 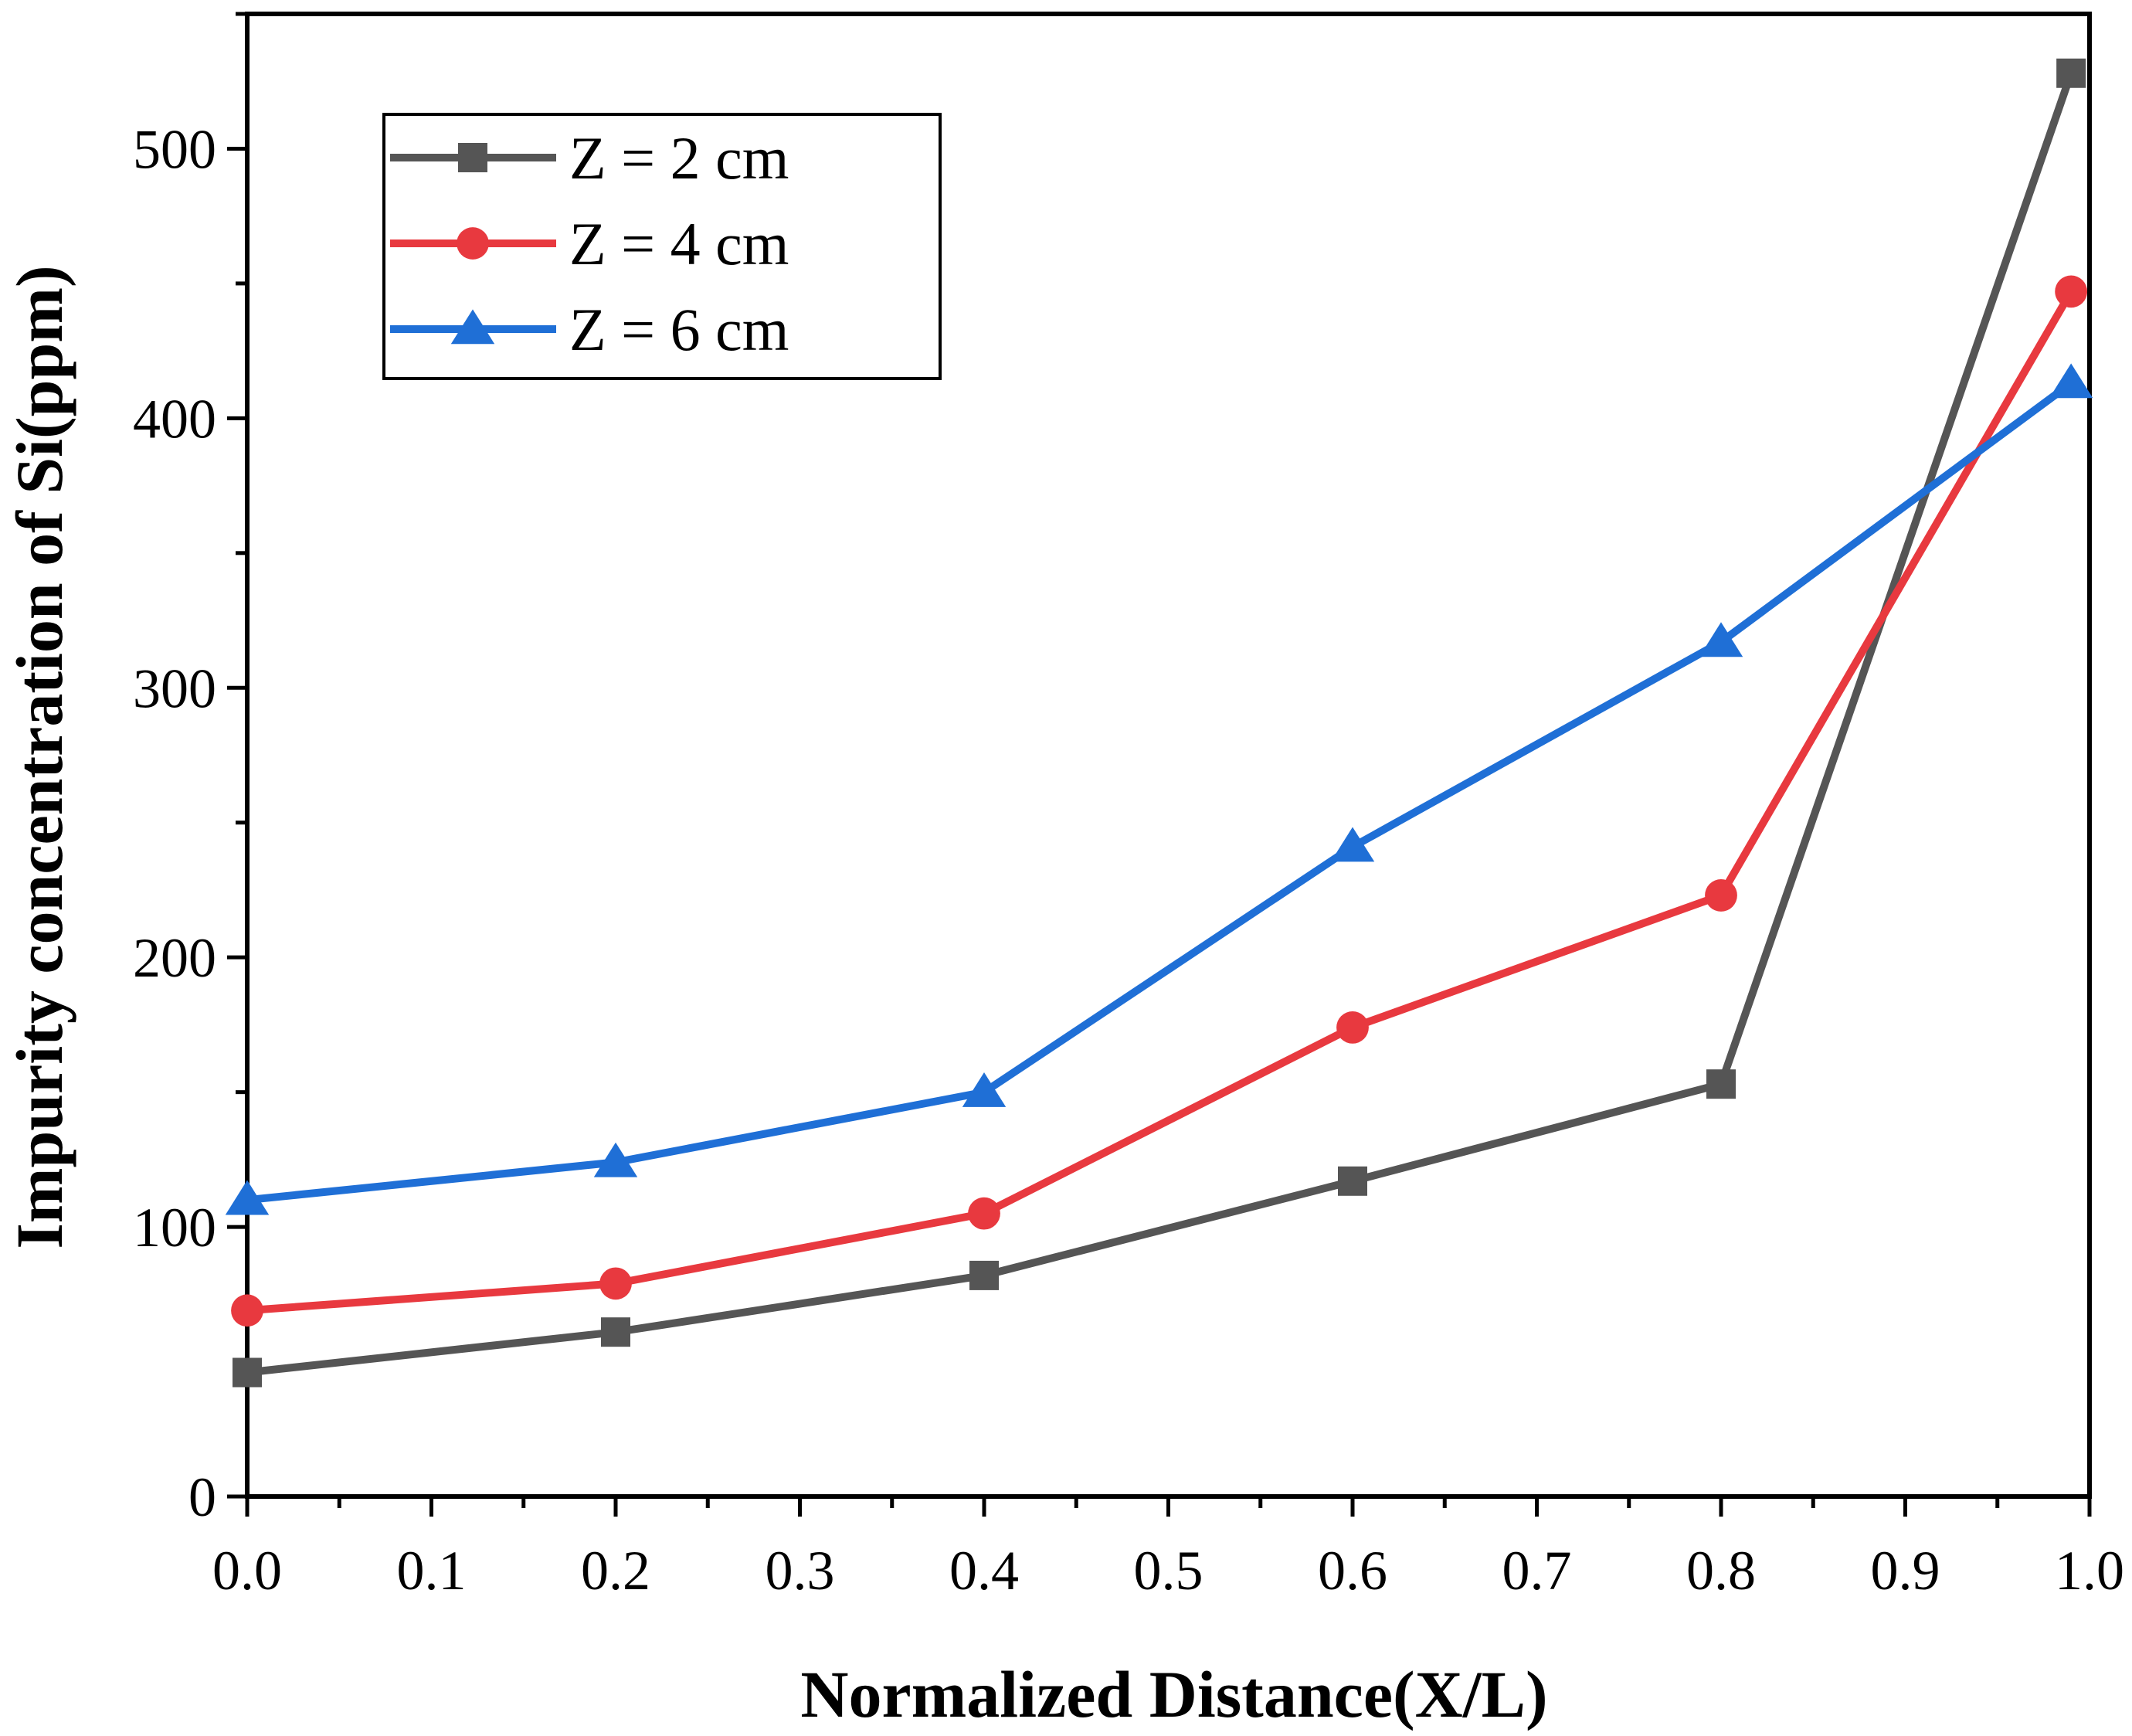 What do you see at coordinates (432, 1571) in the screenshot?
I see `x-tick-label: 0.1` at bounding box center [432, 1571].